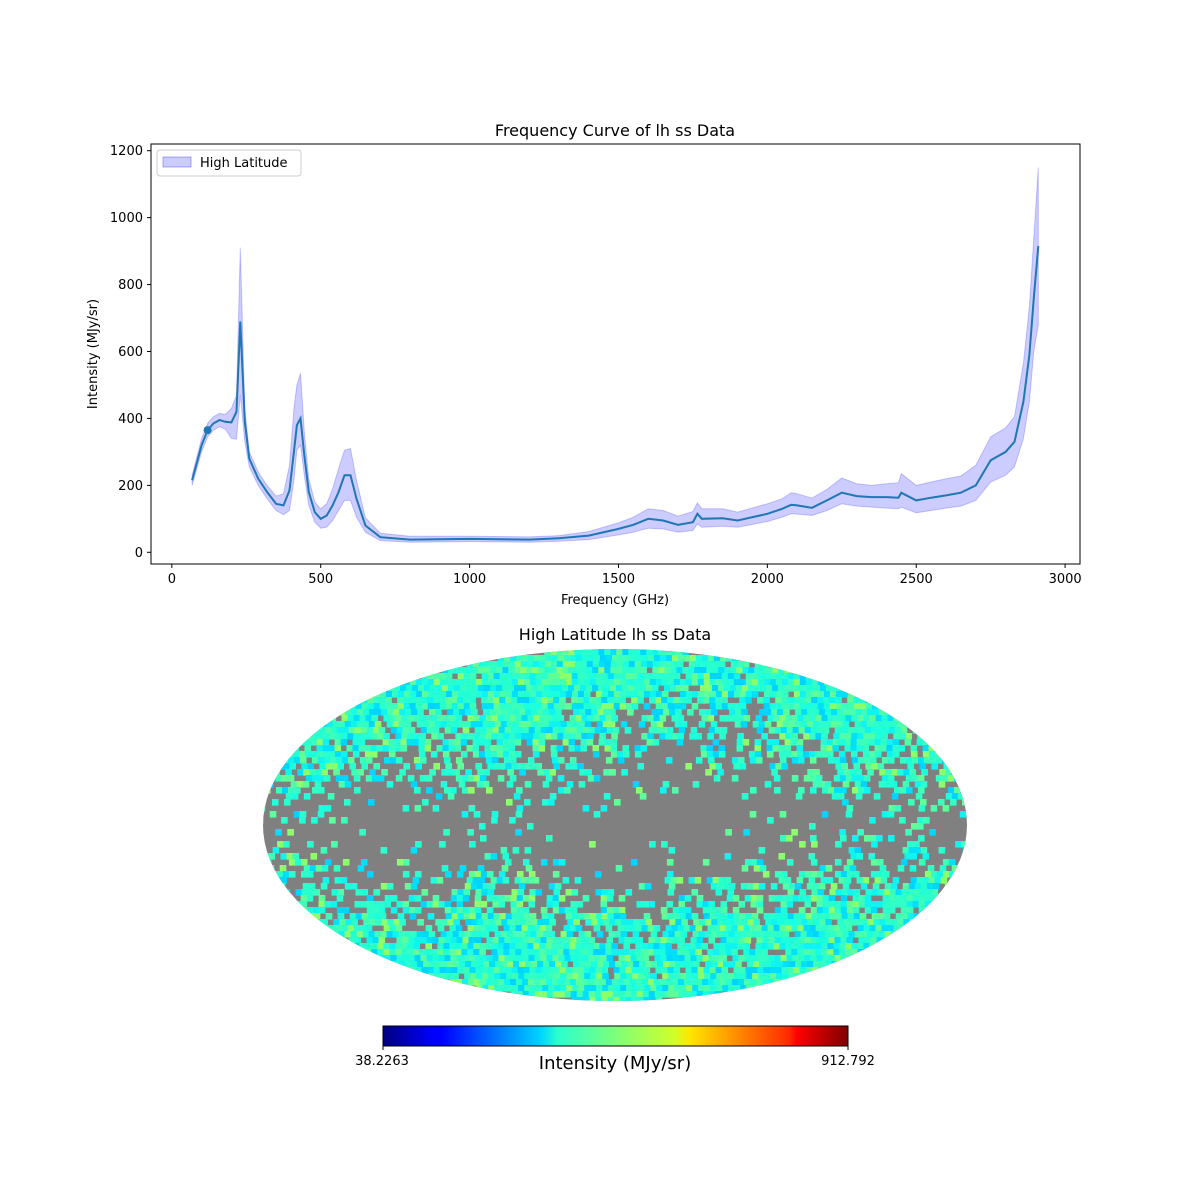 This screenshot has height=1200, width=1200. Describe the element at coordinates (130, 419) in the screenshot. I see `y-tick-label: 400` at that location.